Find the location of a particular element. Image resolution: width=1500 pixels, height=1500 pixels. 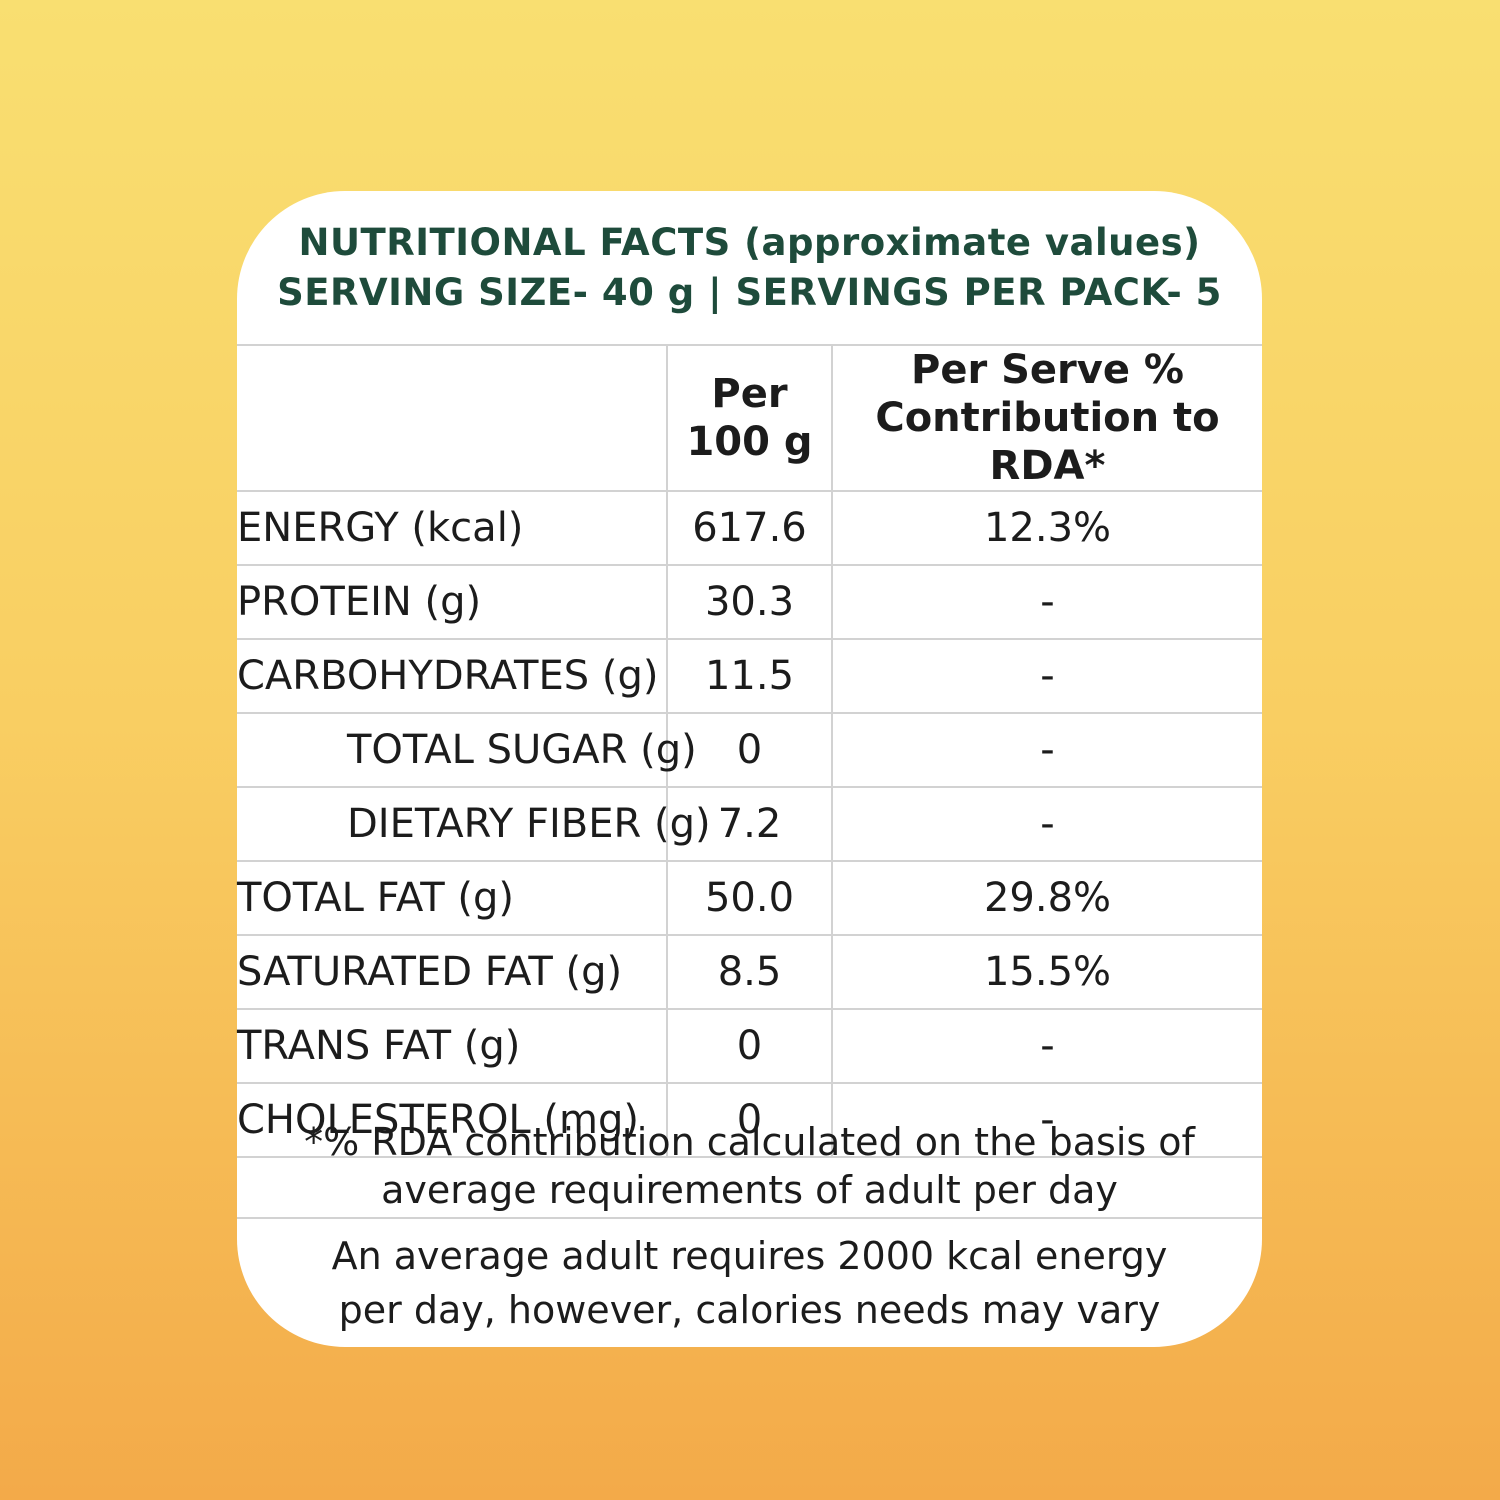

per-100g-value: 11.5 is located at coordinates (749, 675).